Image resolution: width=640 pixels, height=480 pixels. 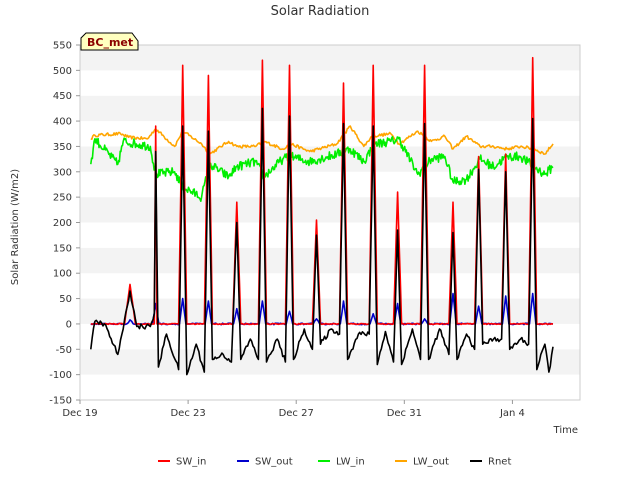 I want to click on badge-shape, so click(x=109, y=41).